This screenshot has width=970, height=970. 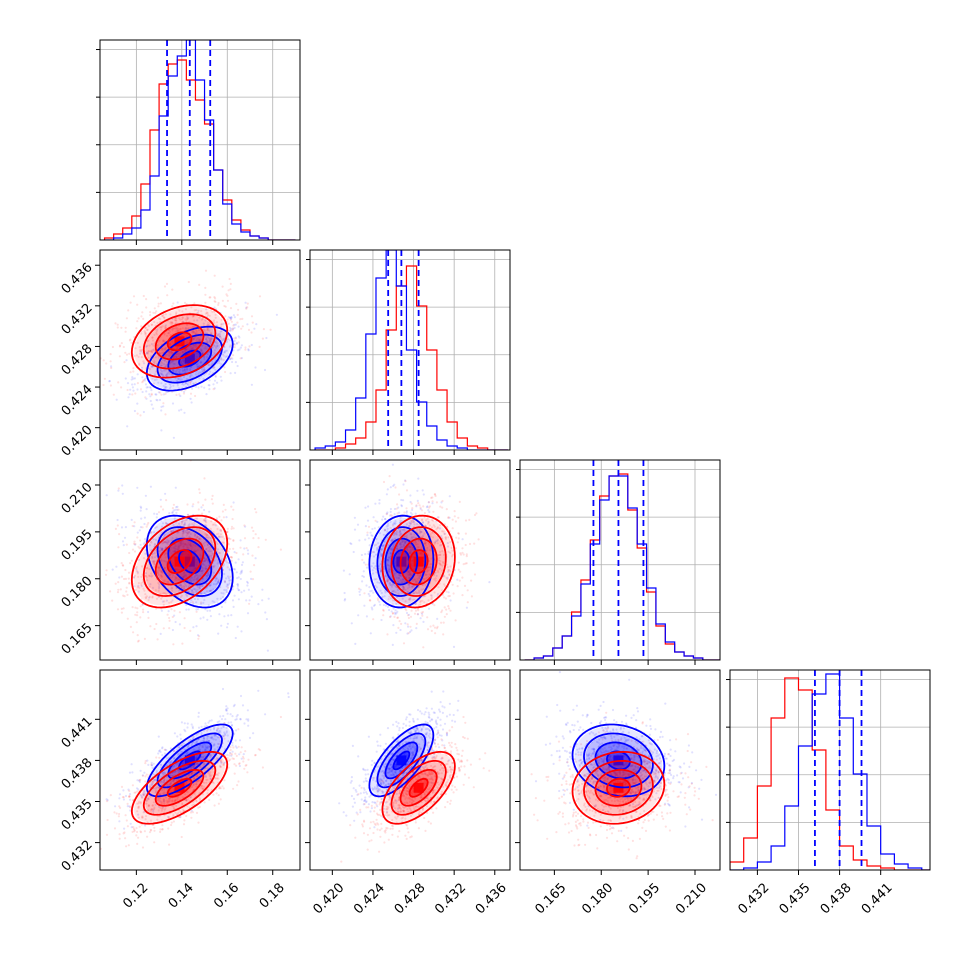 I want to click on panel-frame, so click(x=200, y=140).